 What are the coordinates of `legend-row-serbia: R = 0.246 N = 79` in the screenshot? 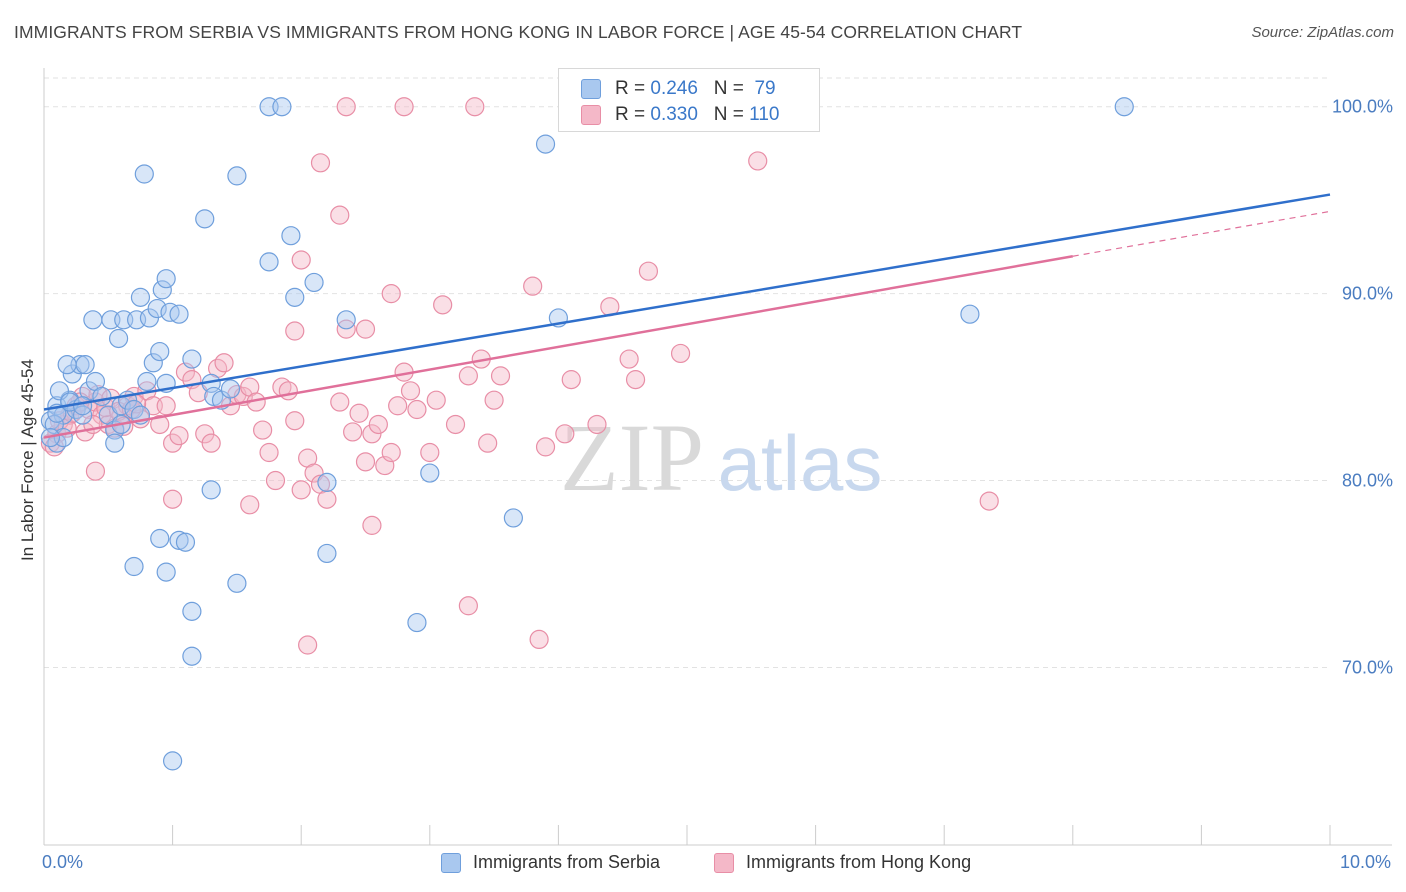 It's located at (689, 90).